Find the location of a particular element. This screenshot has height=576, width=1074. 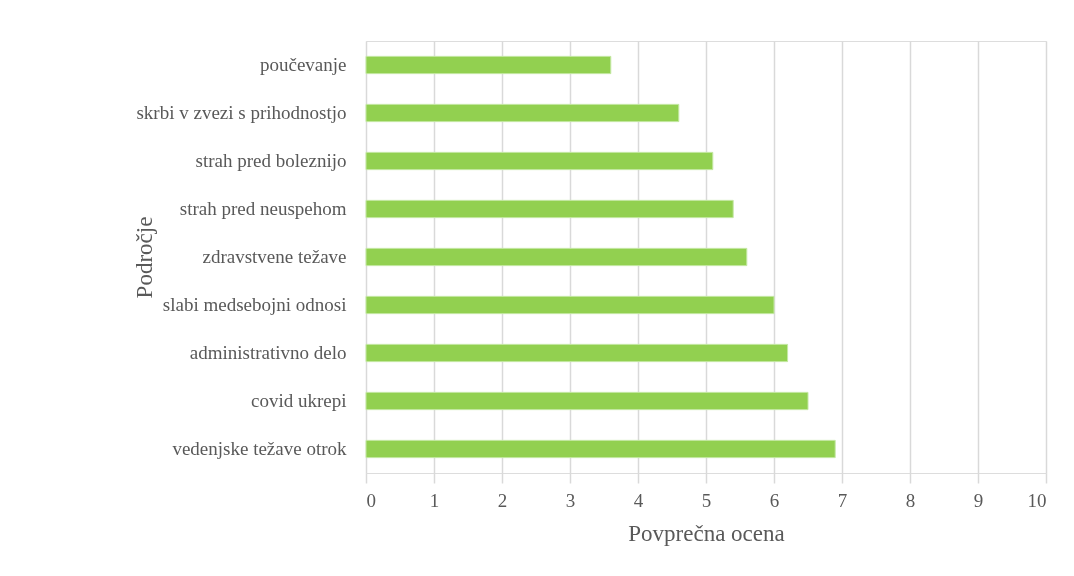

x-tick-label: 6 is located at coordinates (774, 500).